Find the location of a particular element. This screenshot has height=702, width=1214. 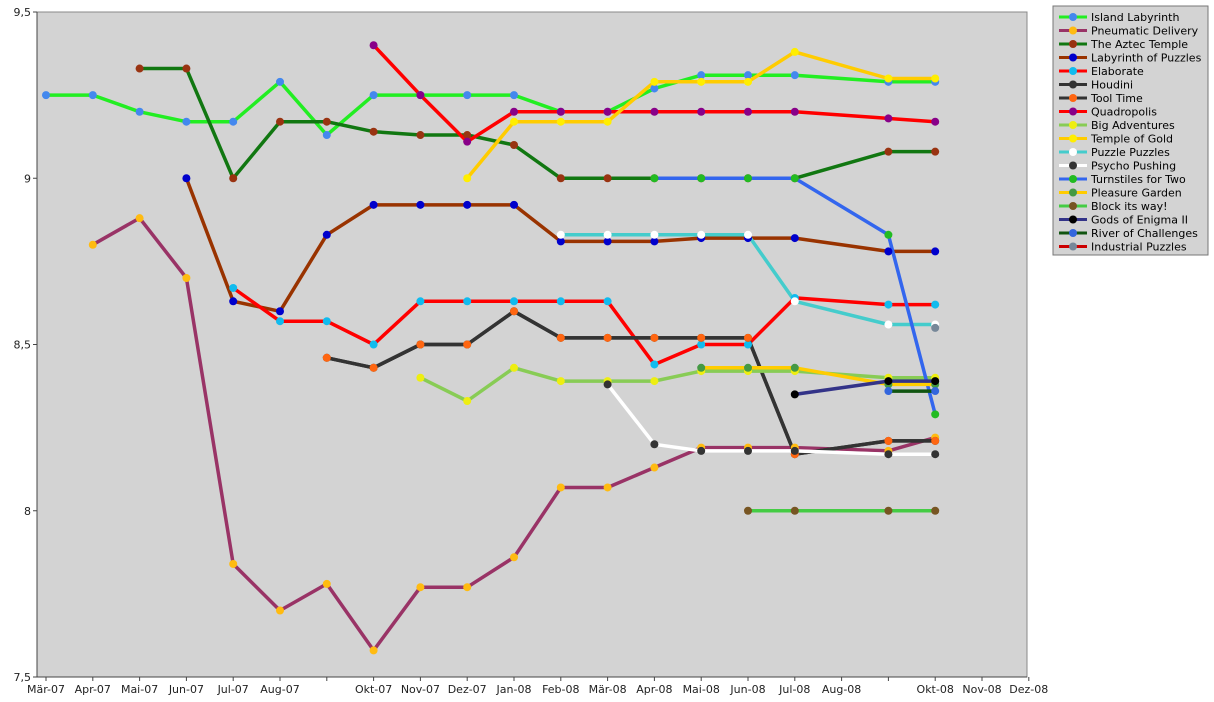

x-tick-label: Dez-07 is located at coordinates (467, 689).